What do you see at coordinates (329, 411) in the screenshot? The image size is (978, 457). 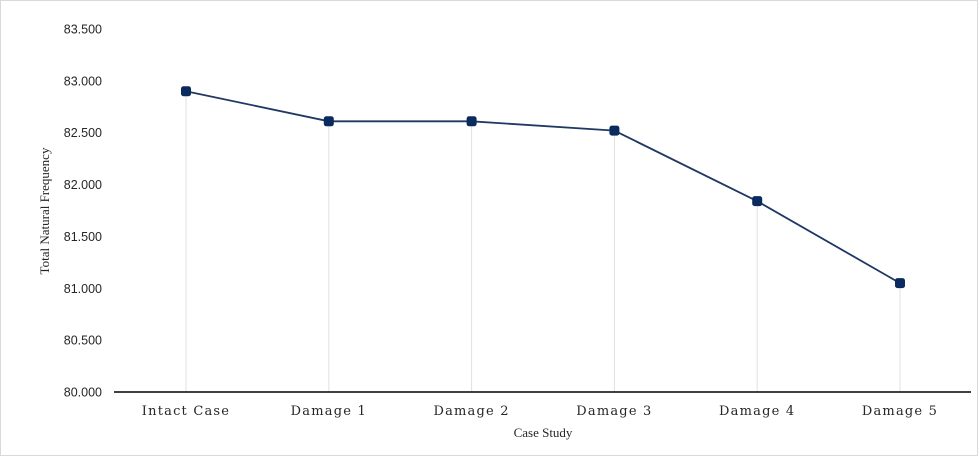 I see `x-tick-label: Damage 1` at bounding box center [329, 411].